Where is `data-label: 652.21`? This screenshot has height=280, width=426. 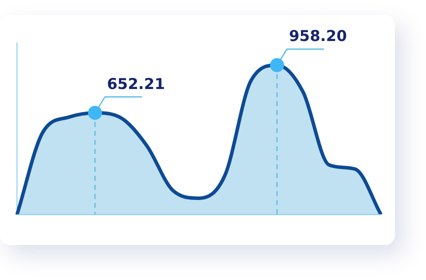 data-label: 652.21 is located at coordinates (136, 83).